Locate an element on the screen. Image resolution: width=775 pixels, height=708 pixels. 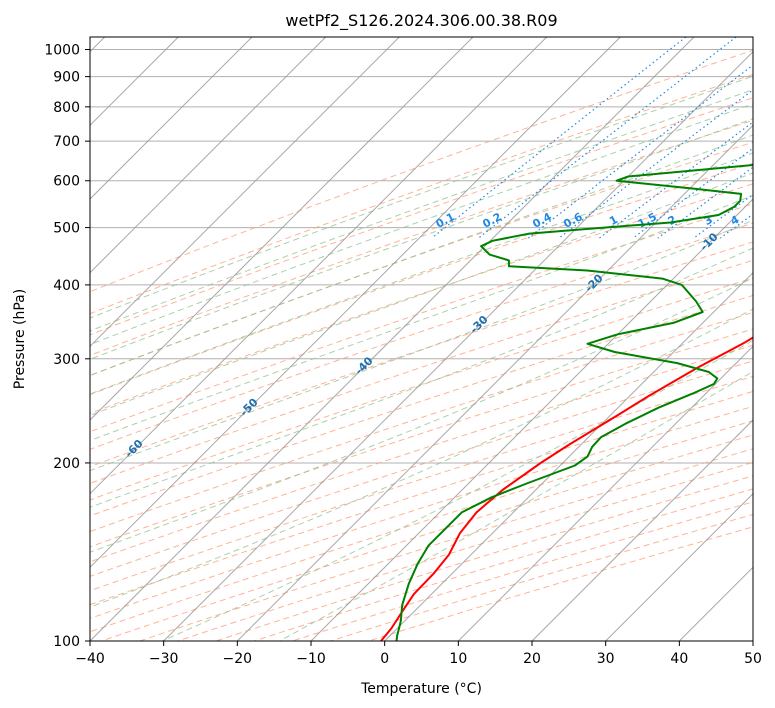
isotherm-label: -10 is located at coordinates (708, 241).